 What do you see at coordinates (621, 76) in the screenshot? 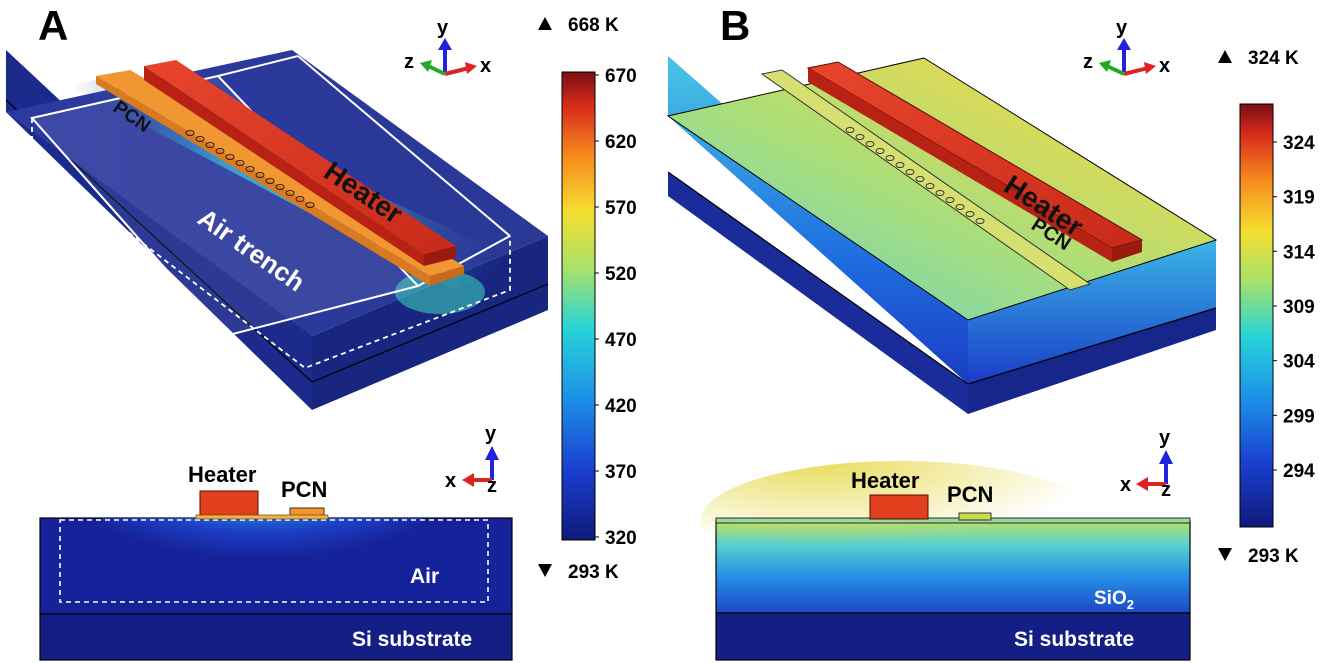
I see `a-colorbar-tick-label: 670` at bounding box center [621, 76].